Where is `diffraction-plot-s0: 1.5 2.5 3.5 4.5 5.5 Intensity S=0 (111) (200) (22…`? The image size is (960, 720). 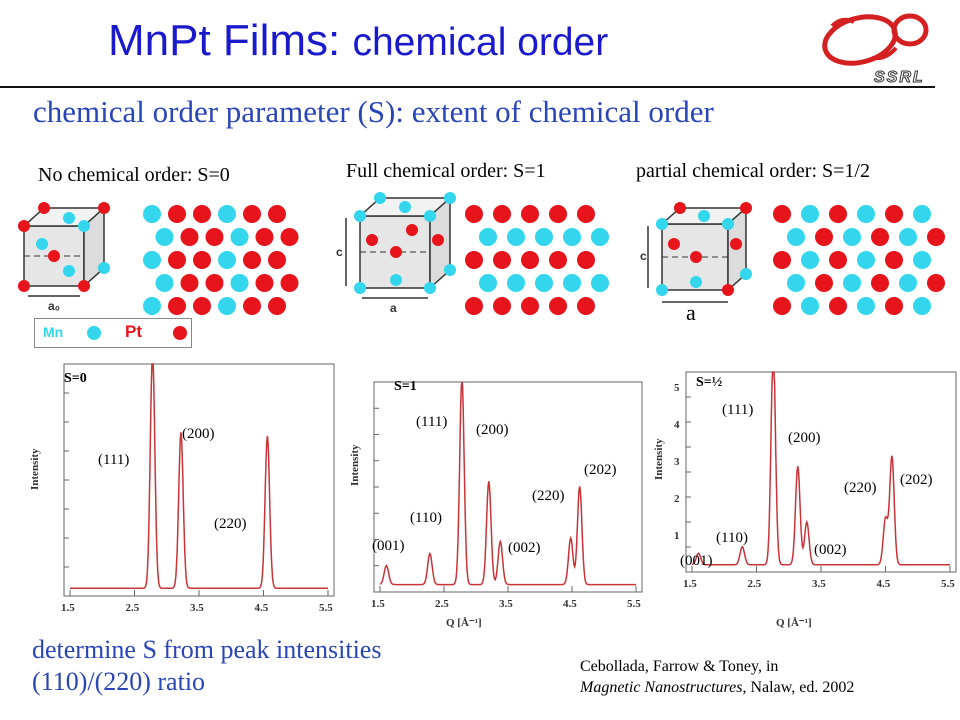 diffraction-plot-s0: 1.5 2.5 3.5 4.5 5.5 Intensity S=0 (111) (200) (22… is located at coordinates (182, 488).